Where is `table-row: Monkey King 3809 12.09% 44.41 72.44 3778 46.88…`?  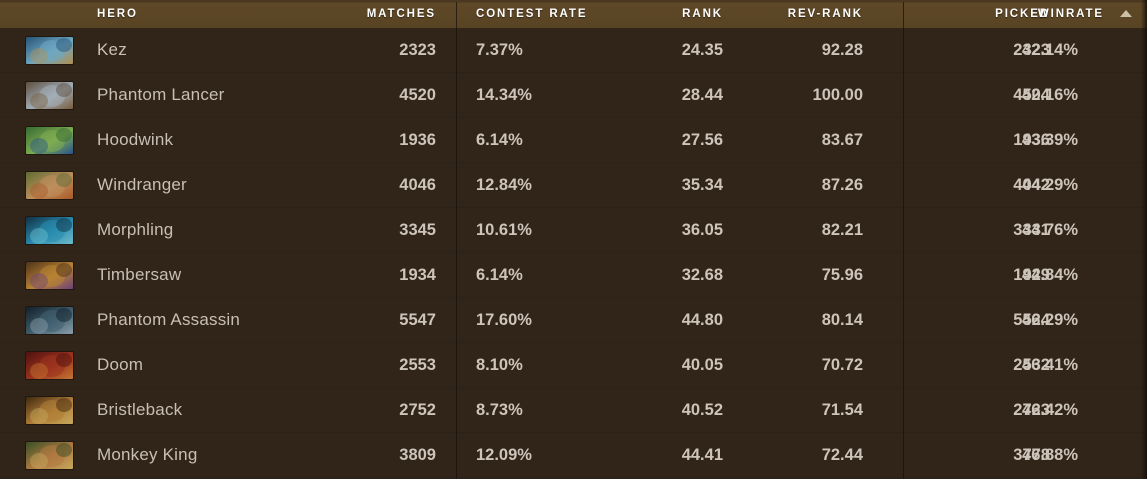
table-row: Monkey King 3809 12.09% 44.41 72.44 3778 46.88… is located at coordinates (573, 455).